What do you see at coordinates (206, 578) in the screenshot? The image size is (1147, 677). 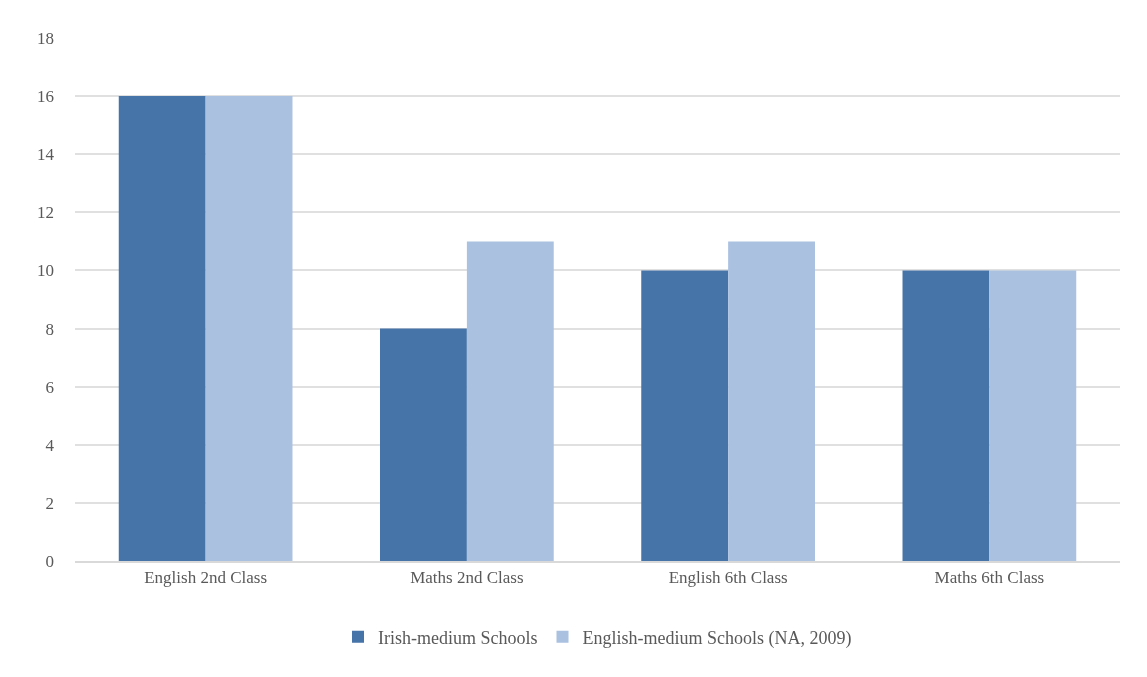 I see `x-tick-label: English 2nd Class` at bounding box center [206, 578].